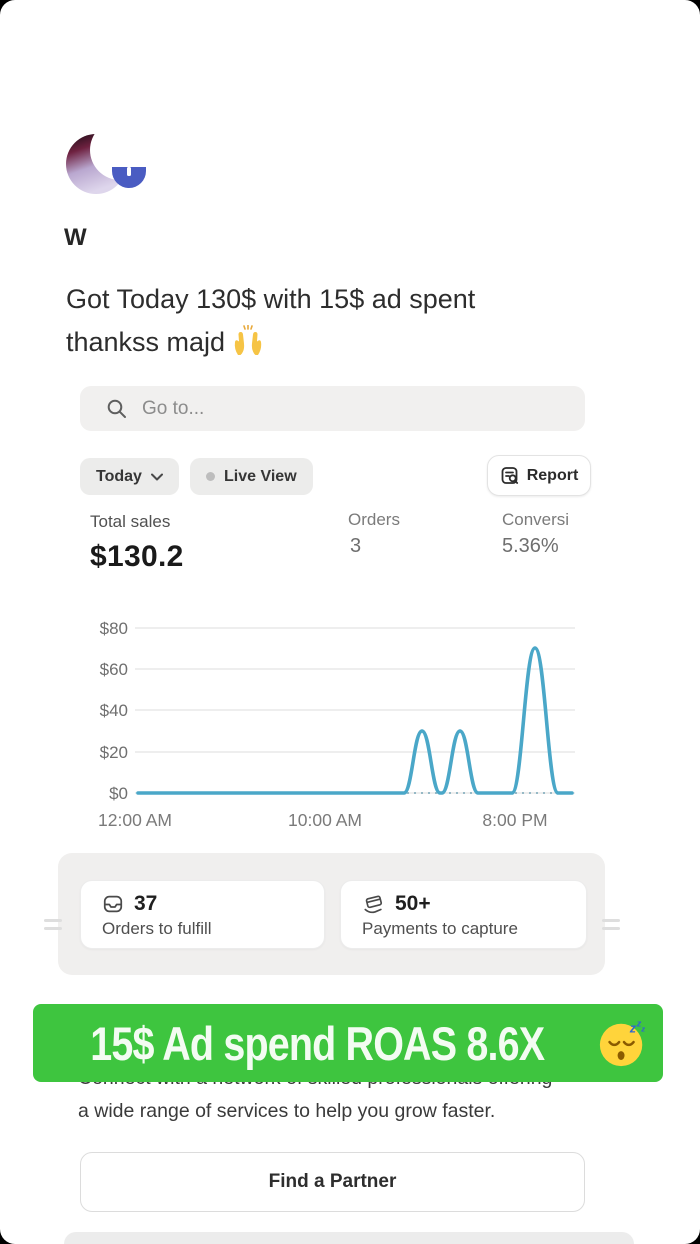  I want to click on svg-text: $0, so click(118, 793).